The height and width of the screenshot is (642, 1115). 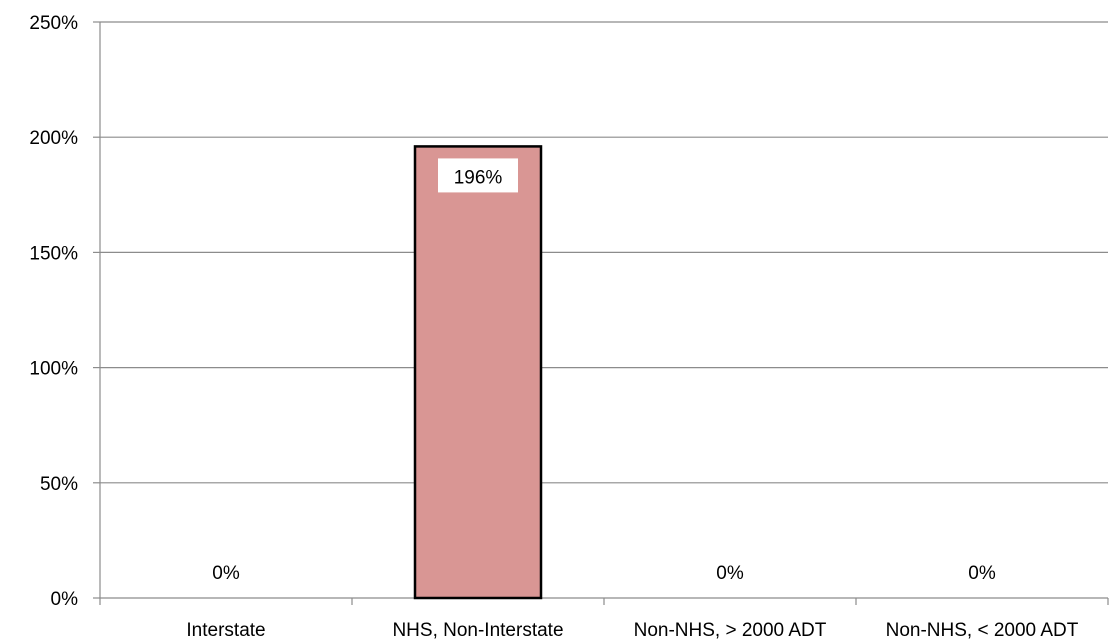 I want to click on x-category-label: Non-NHS, < 2000 ADT, so click(x=982, y=630).